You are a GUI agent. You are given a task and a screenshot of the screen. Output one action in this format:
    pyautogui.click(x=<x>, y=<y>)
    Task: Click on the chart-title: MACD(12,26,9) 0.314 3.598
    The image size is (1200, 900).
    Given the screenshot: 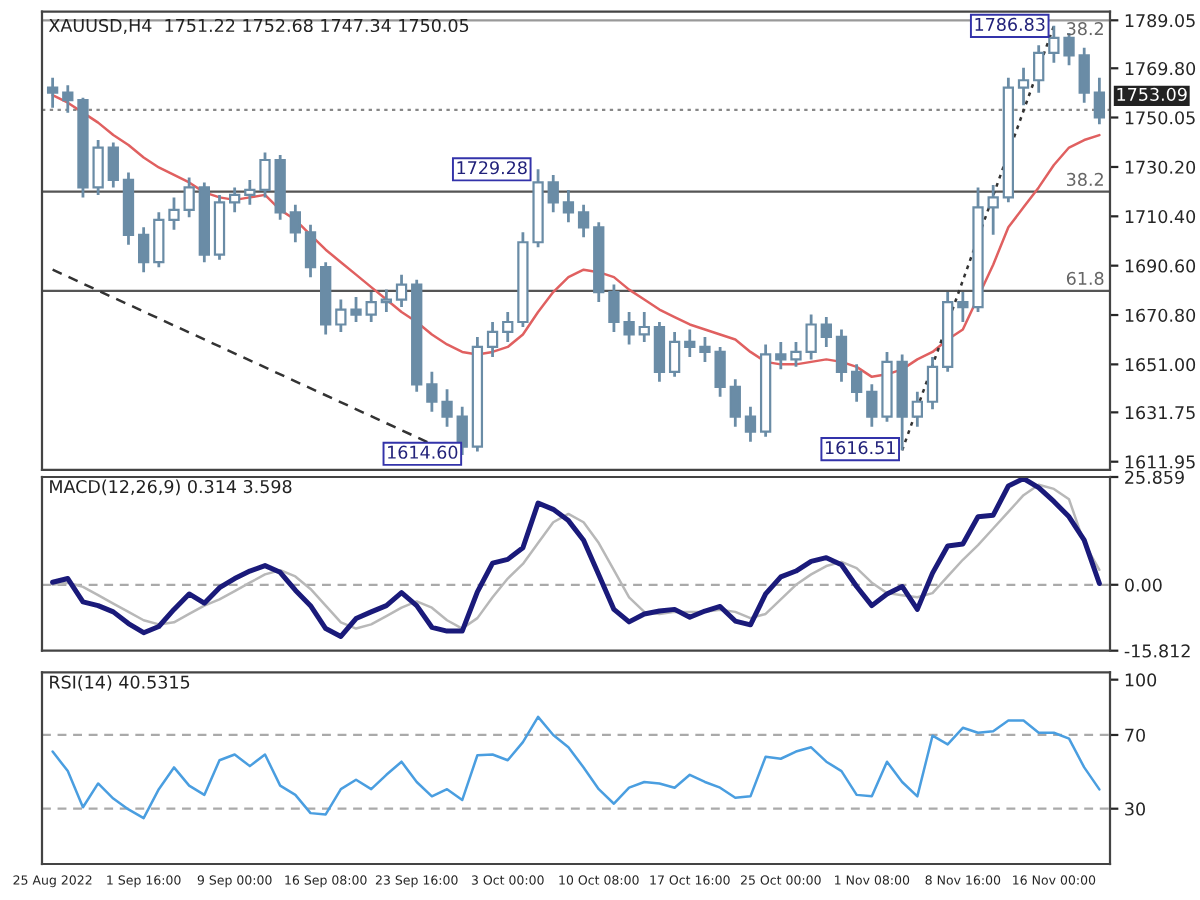 What is the action you would take?
    pyautogui.click(x=171, y=487)
    